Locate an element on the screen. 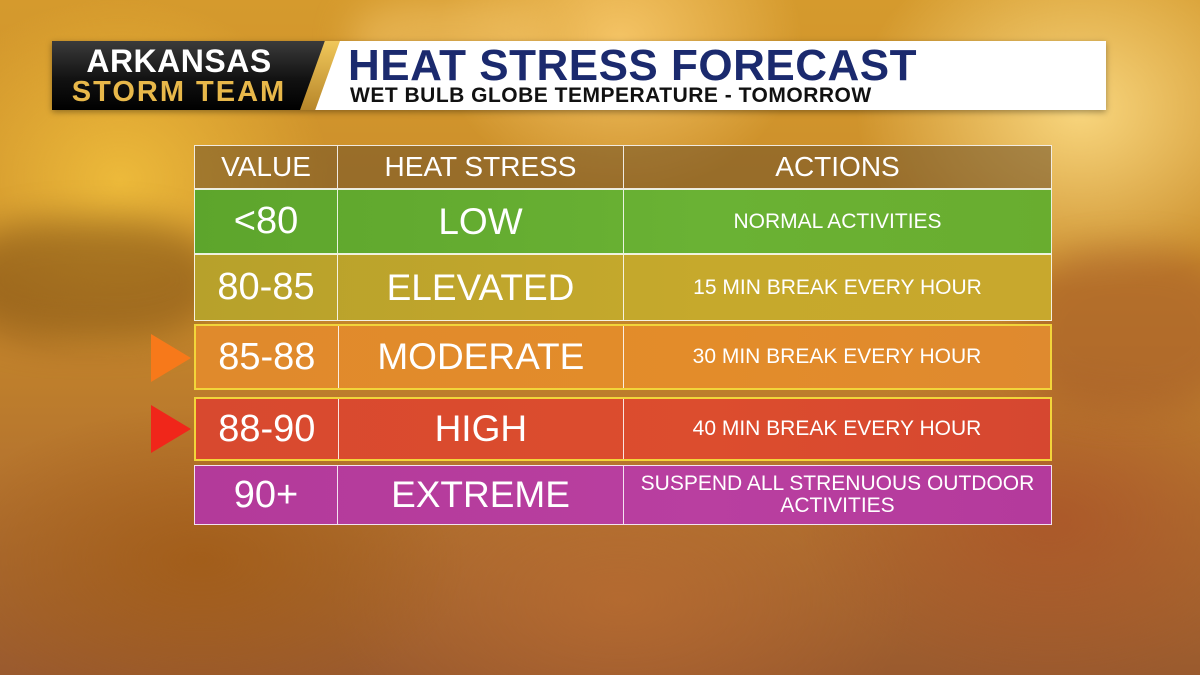 Image resolution: width=1200 pixels, height=675 pixels. row-value: 88-90 is located at coordinates (267, 429).